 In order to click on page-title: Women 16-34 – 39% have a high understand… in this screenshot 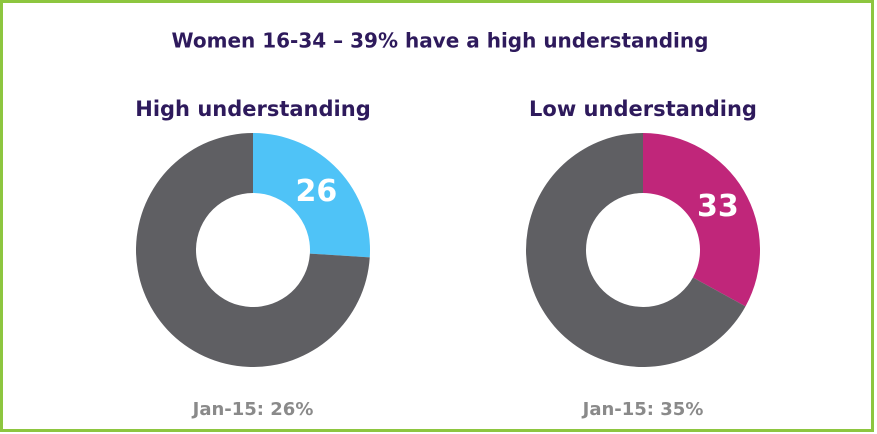, I will do `click(440, 41)`.